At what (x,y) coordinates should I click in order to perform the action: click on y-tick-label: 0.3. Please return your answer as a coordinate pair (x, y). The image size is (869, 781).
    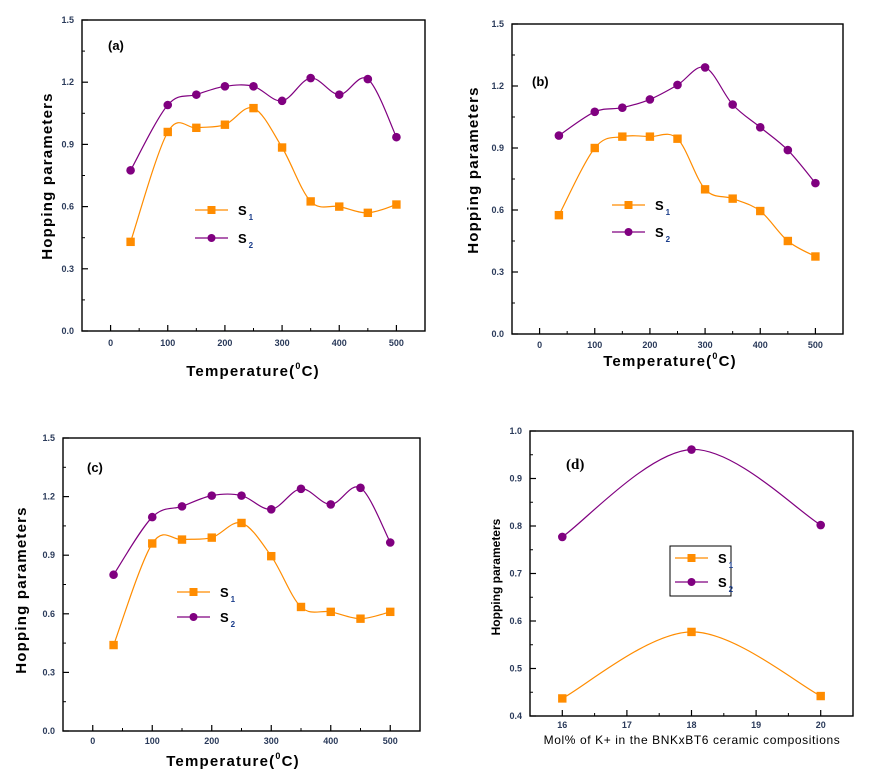
    Looking at the image, I should click on (497, 272).